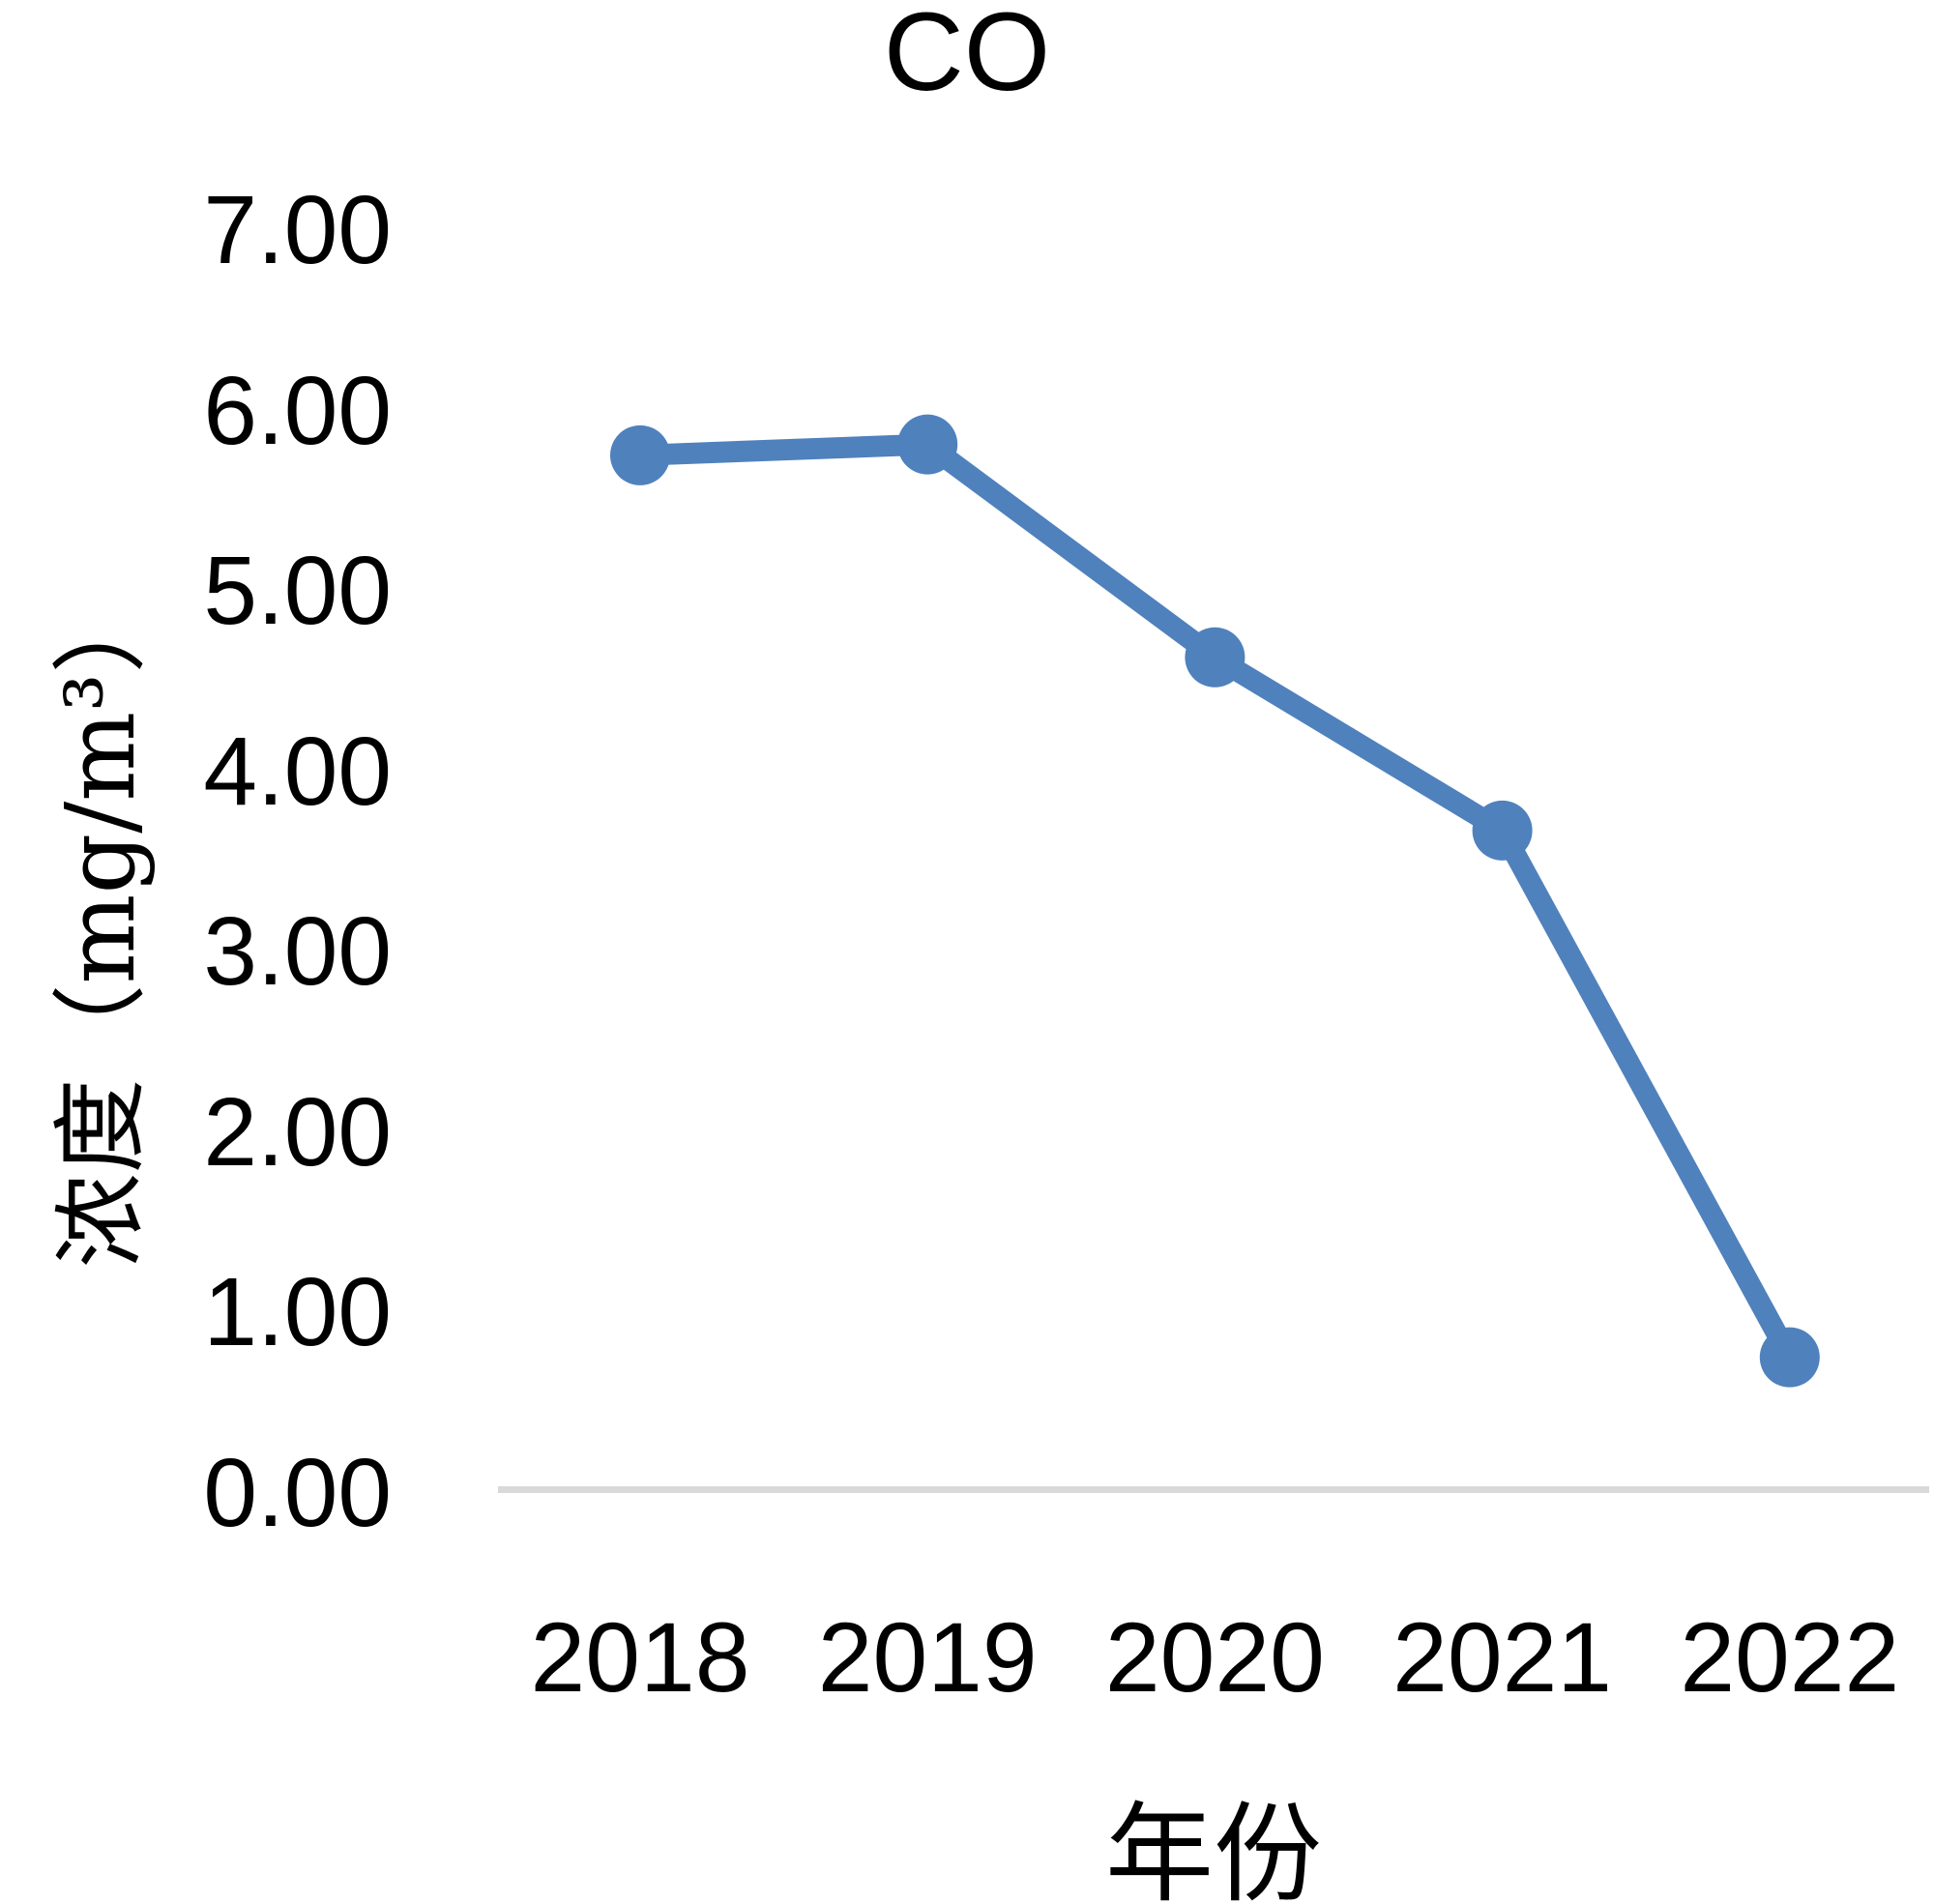  Describe the element at coordinates (1213, 1848) in the screenshot. I see `x-axis-title: 年份` at that location.